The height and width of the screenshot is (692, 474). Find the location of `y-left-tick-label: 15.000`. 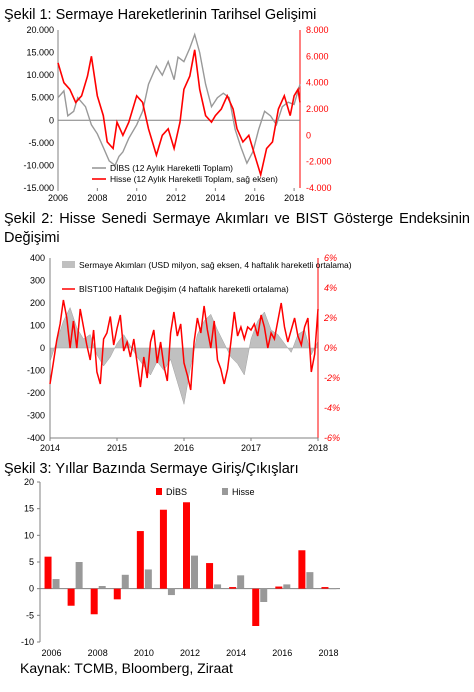

y-left-tick-label: 15.000 is located at coordinates (40, 53).